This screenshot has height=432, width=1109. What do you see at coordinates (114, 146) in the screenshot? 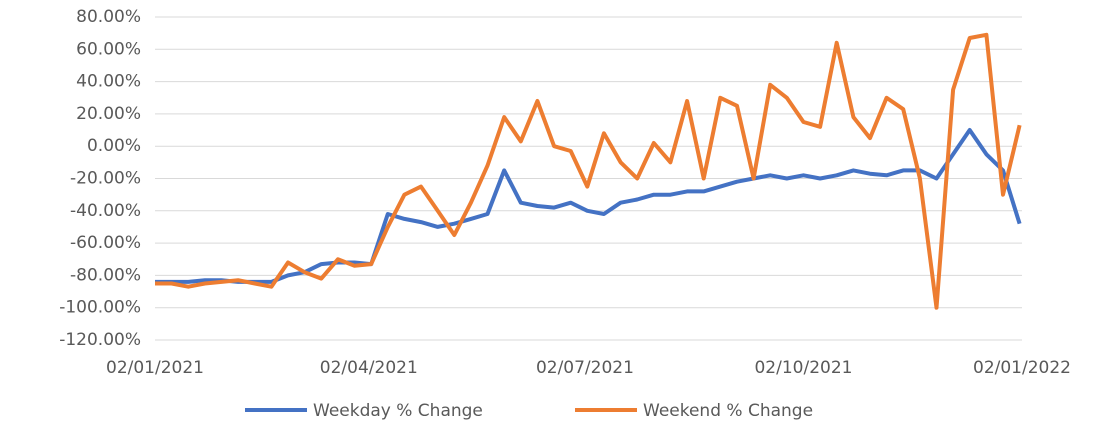
I see `y-tick-label: 0.00%` at bounding box center [114, 146].